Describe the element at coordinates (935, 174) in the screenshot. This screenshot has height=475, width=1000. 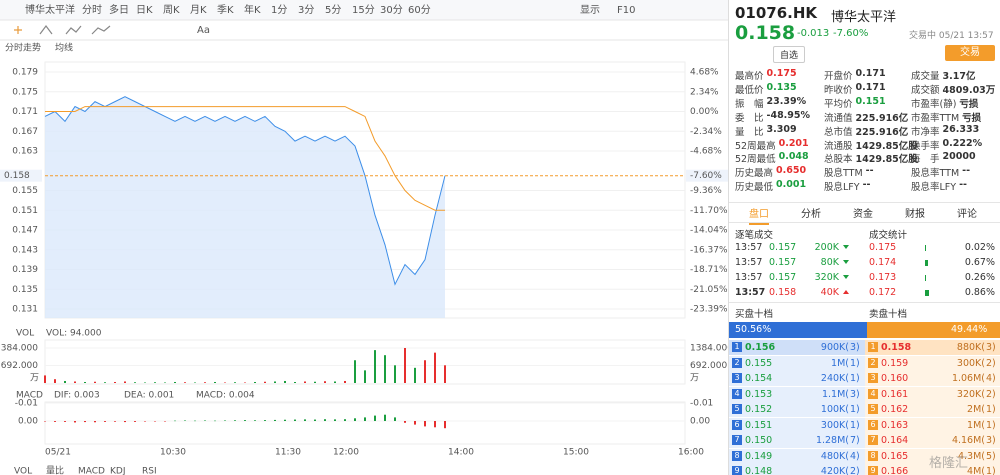
I see `stat-label: 股息率TTM` at that location.